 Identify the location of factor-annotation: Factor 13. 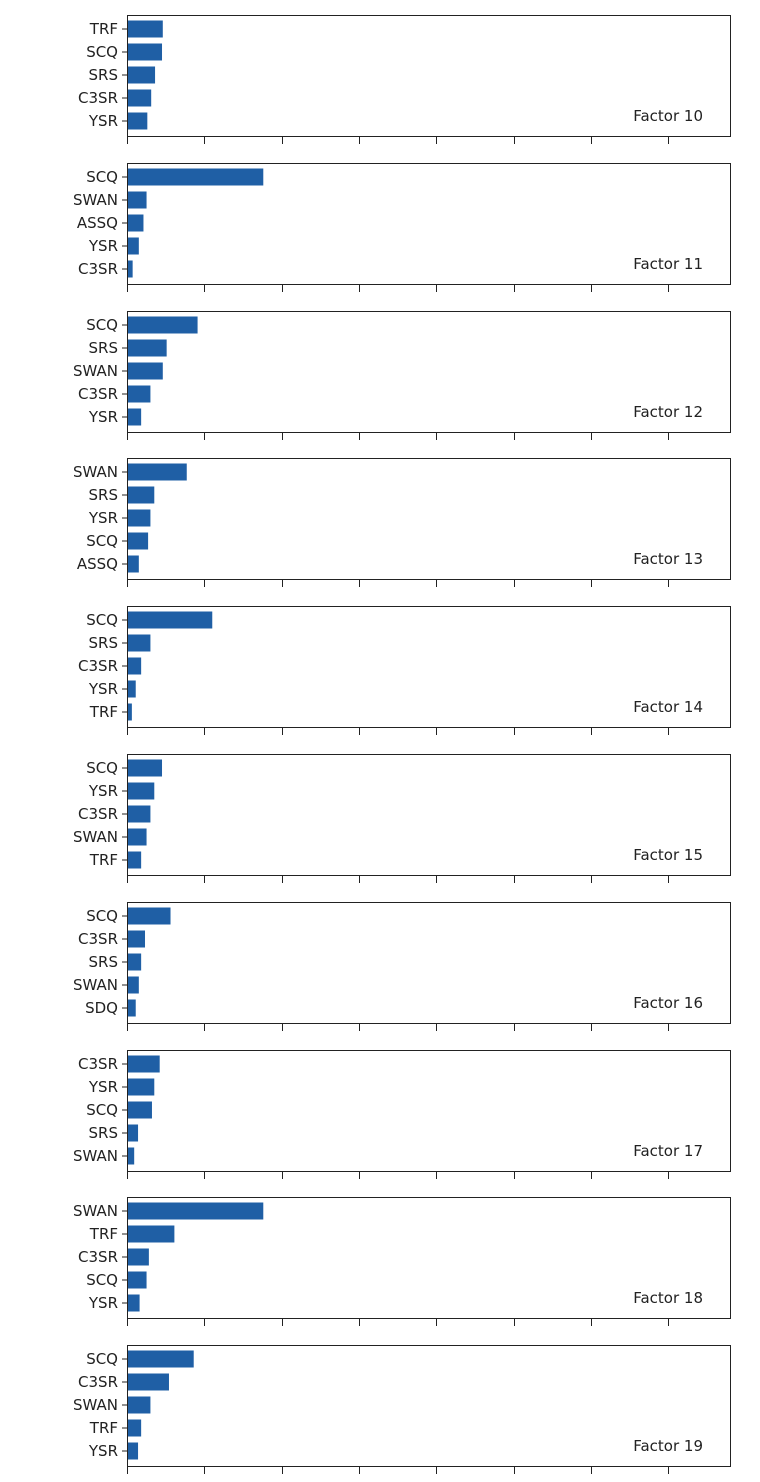
(668, 559).